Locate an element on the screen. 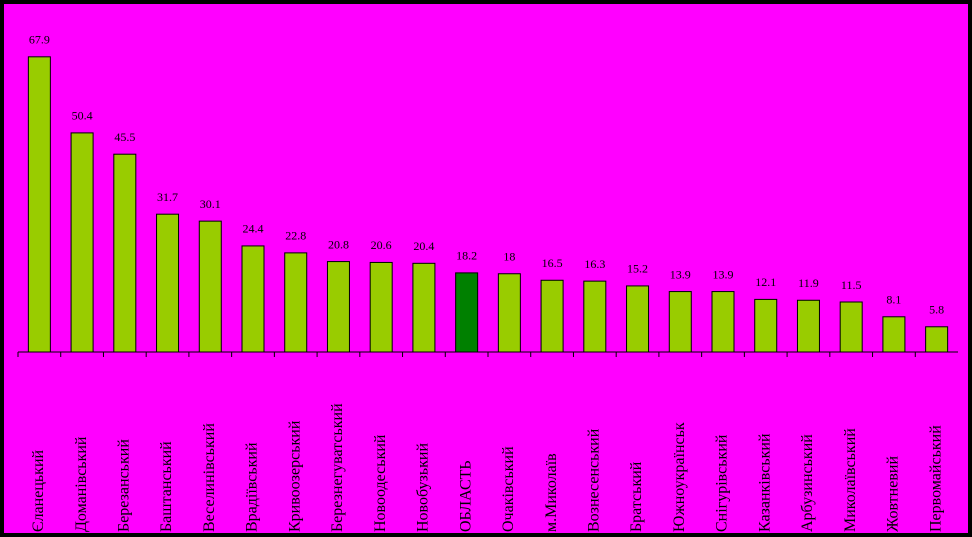 The height and width of the screenshot is (537, 972). value-label: 18 is located at coordinates (509, 257).